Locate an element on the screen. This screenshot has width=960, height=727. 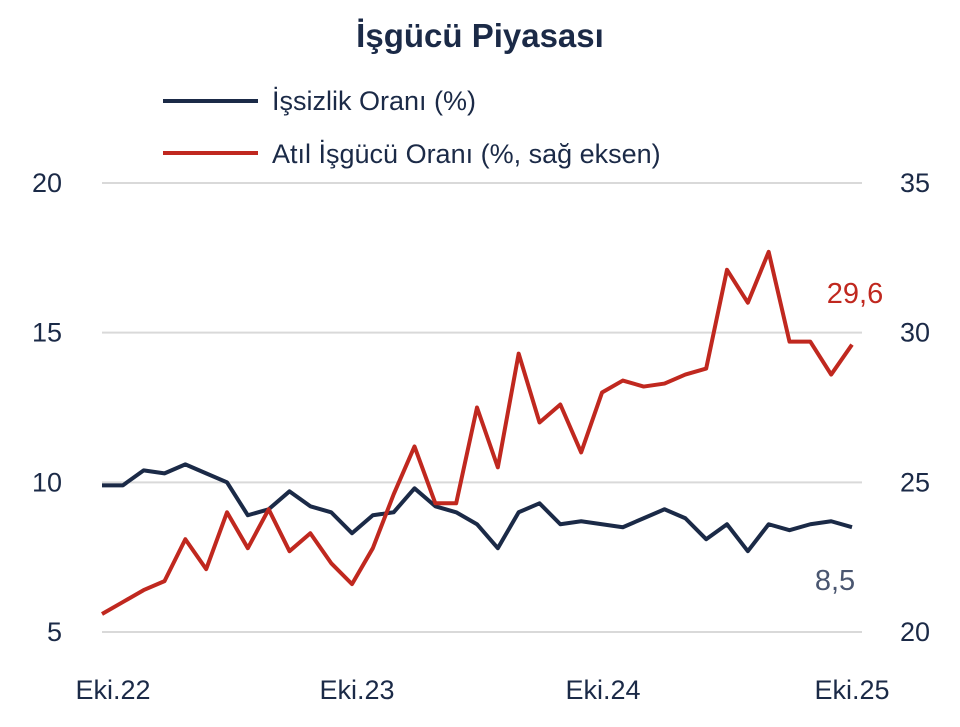
left-y-tick-label: 20 is located at coordinates (47, 183).